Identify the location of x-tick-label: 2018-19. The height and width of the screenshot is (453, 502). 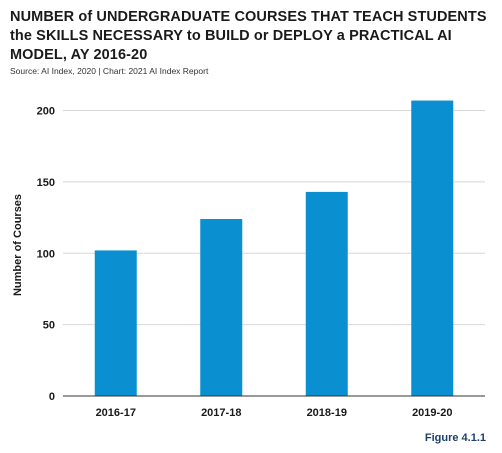
(327, 413).